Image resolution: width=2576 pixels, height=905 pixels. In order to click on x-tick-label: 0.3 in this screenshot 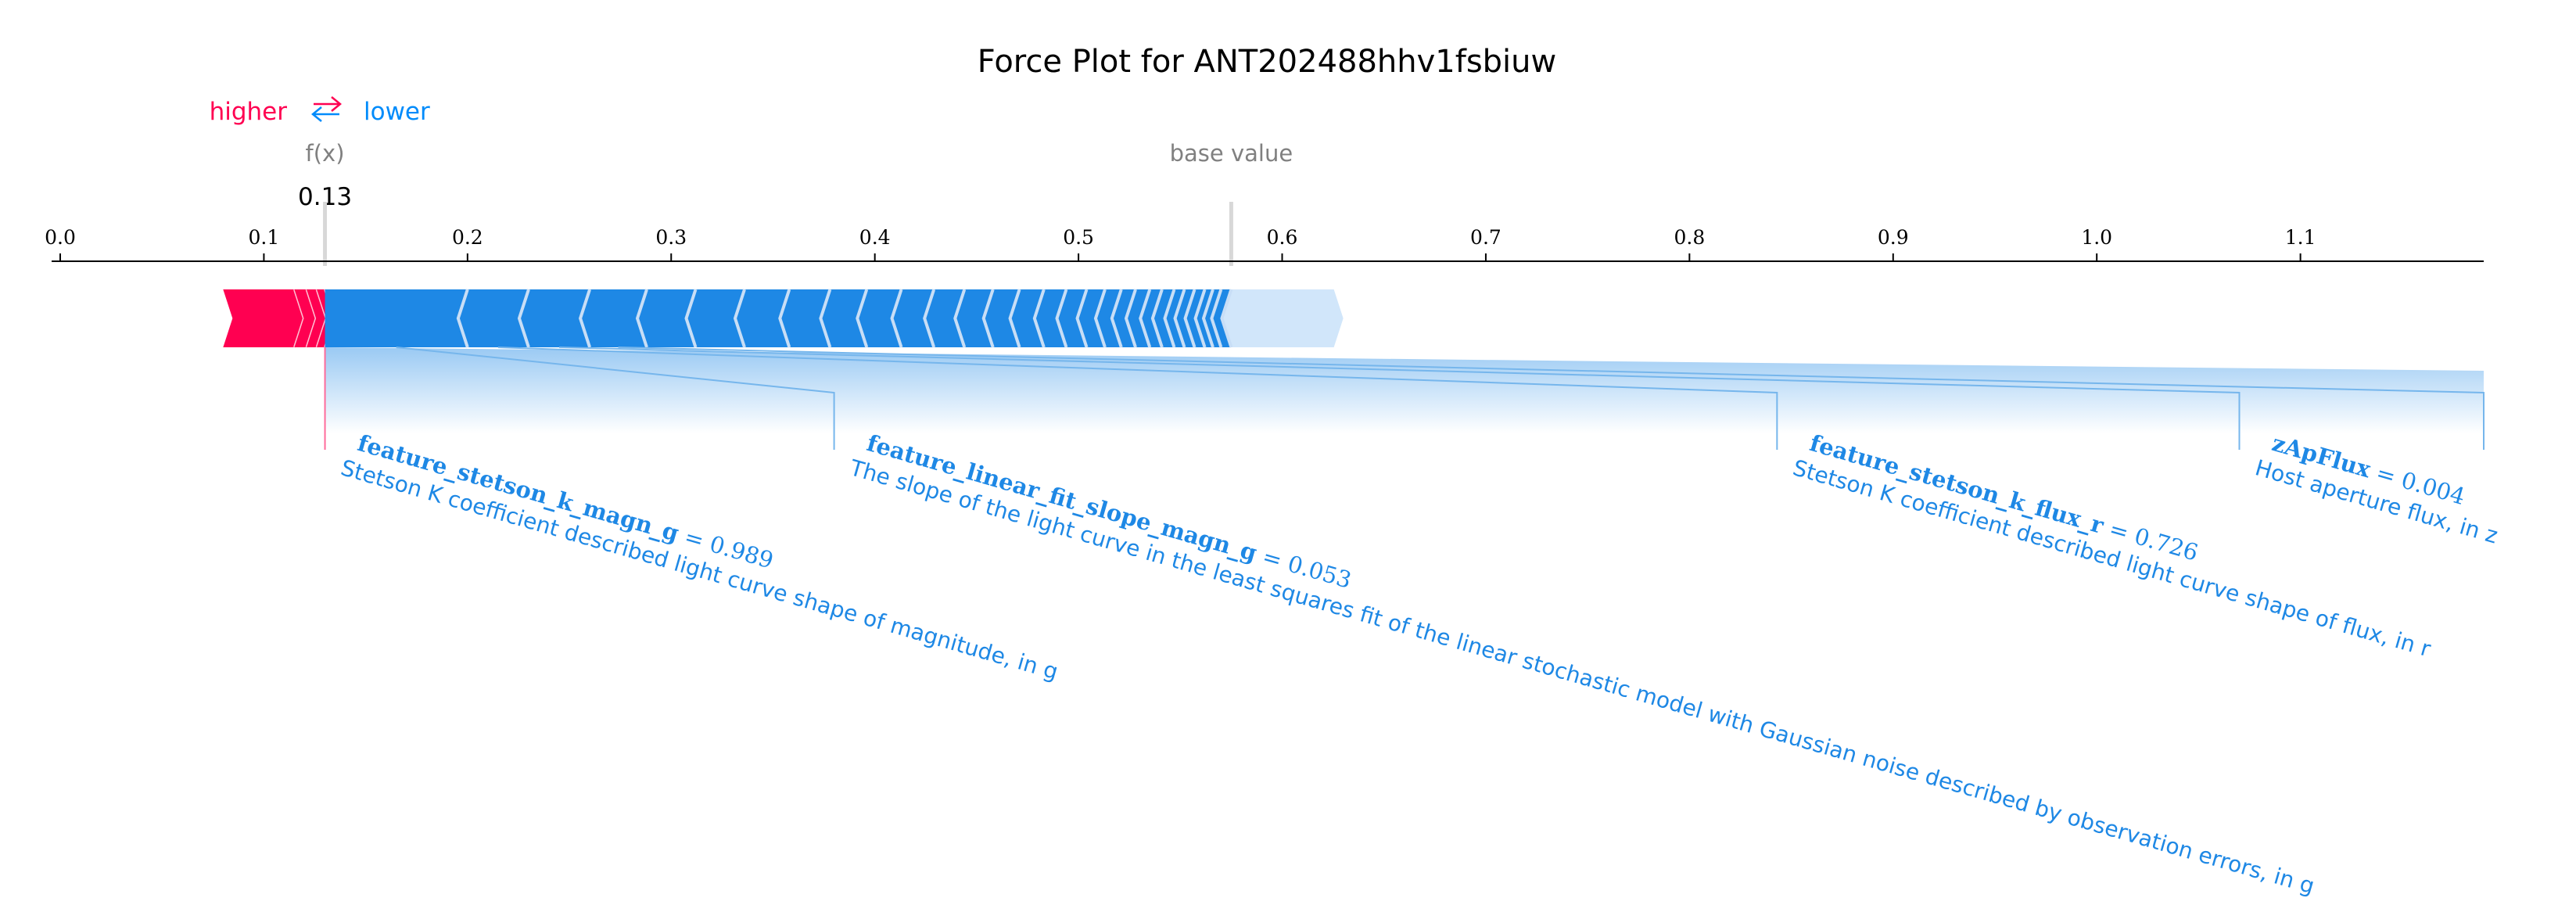, I will do `click(671, 237)`.